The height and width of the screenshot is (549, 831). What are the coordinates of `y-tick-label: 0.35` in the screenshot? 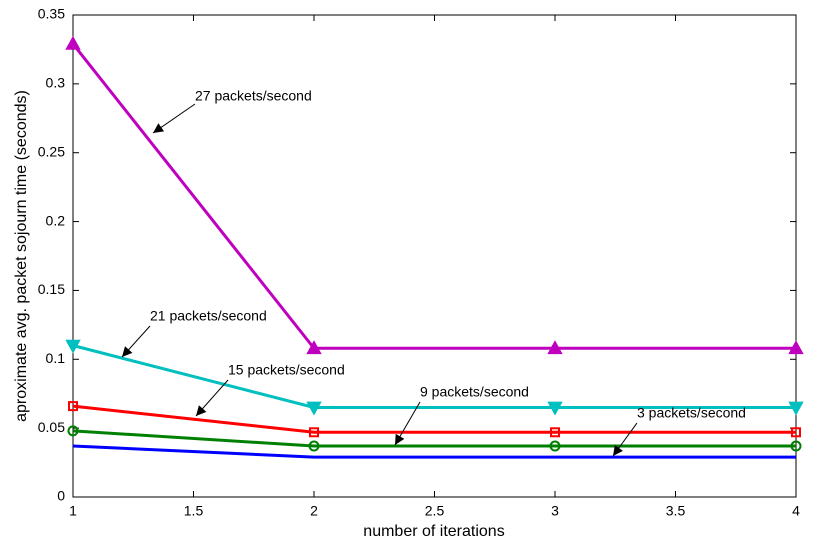 It's located at (51, 14).